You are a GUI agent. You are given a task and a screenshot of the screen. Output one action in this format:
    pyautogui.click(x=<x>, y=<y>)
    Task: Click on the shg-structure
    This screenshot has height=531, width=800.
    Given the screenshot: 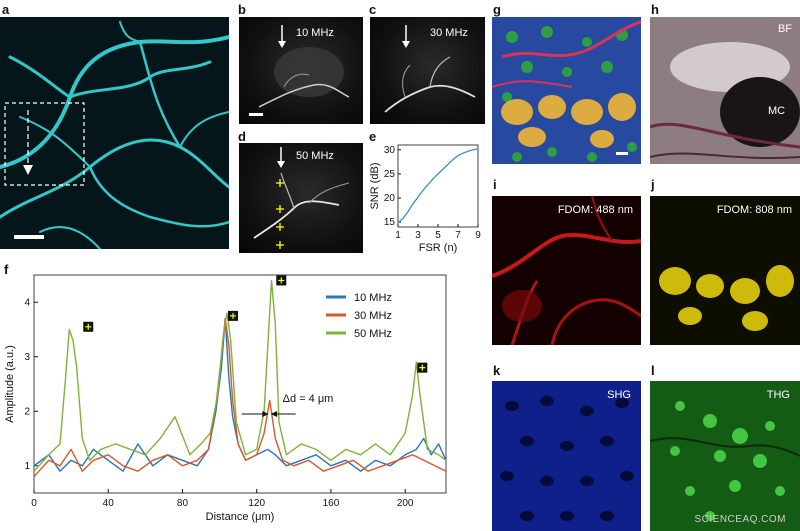 What is the action you would take?
    pyautogui.click(x=566, y=456)
    